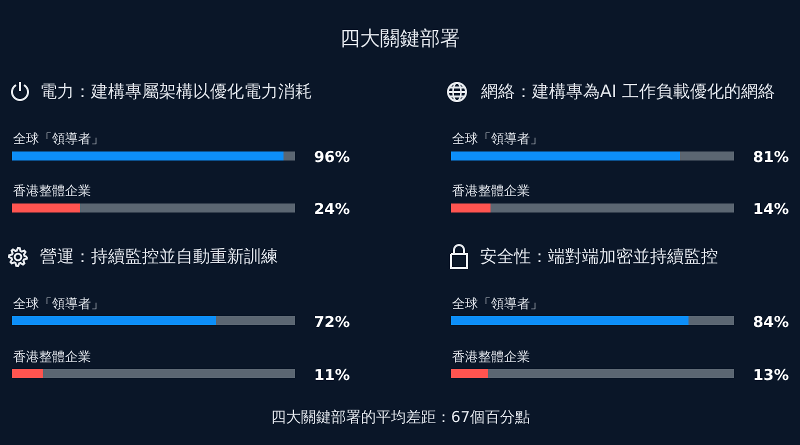  What do you see at coordinates (332, 209) in the screenshot?
I see `data-label: 24%` at bounding box center [332, 209].